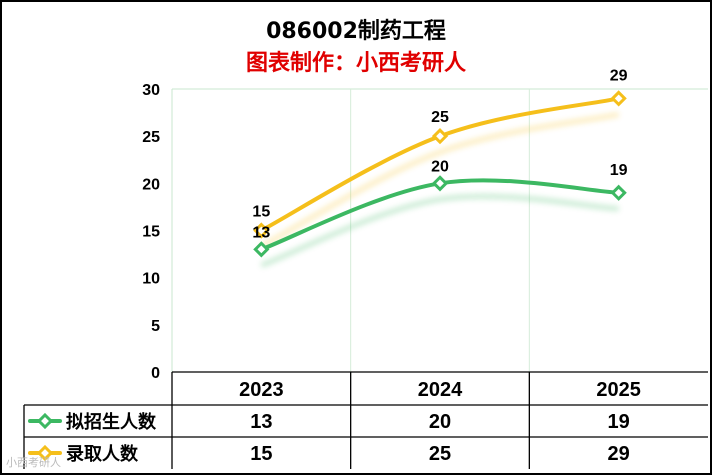 This screenshot has height=475, width=712. I want to click on data-label: 13, so click(261, 232).